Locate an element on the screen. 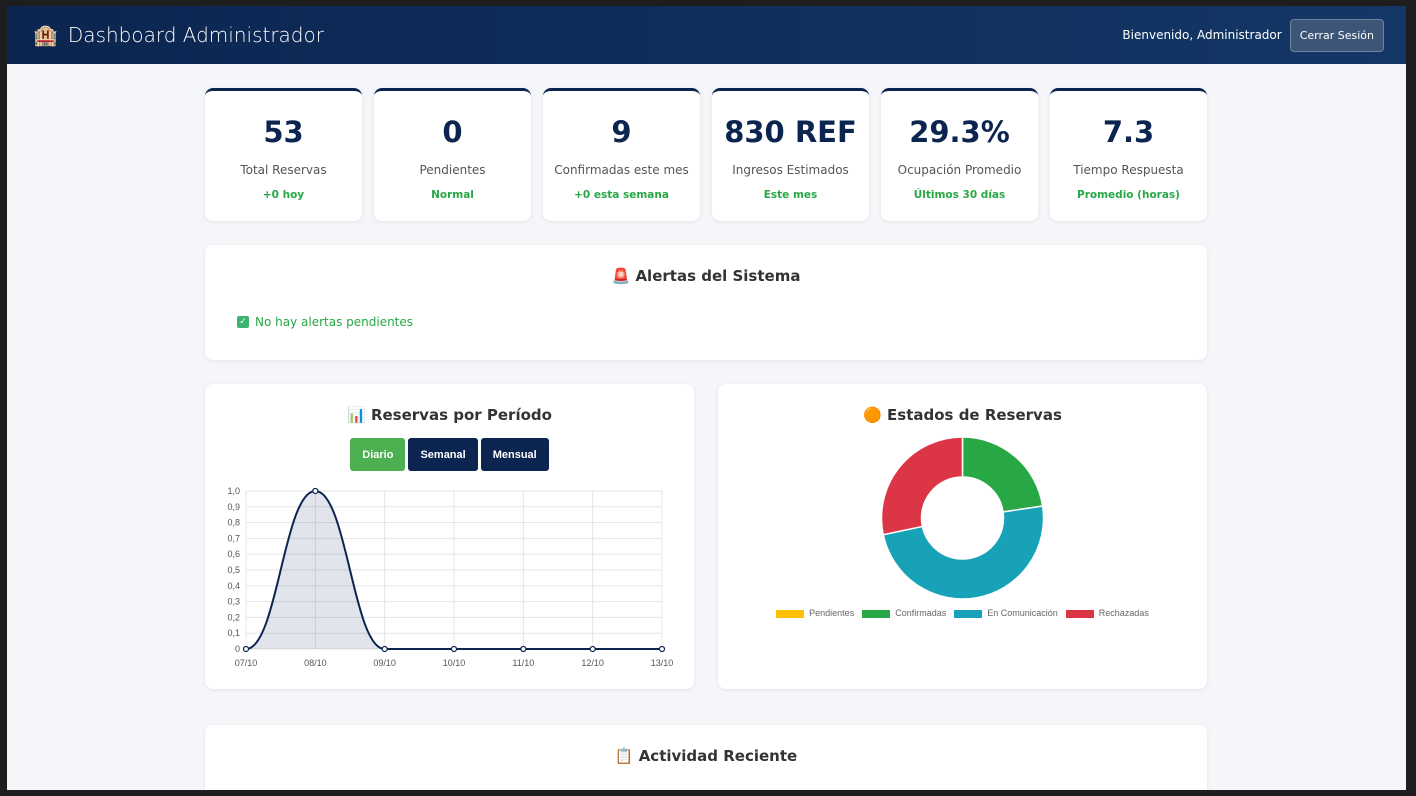 The height and width of the screenshot is (796, 1416). stat-value: 7.3 is located at coordinates (1128, 132).